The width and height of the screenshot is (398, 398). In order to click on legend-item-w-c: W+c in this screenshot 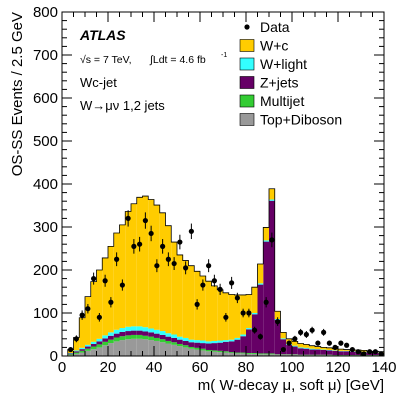, I will do `click(263, 46)`.